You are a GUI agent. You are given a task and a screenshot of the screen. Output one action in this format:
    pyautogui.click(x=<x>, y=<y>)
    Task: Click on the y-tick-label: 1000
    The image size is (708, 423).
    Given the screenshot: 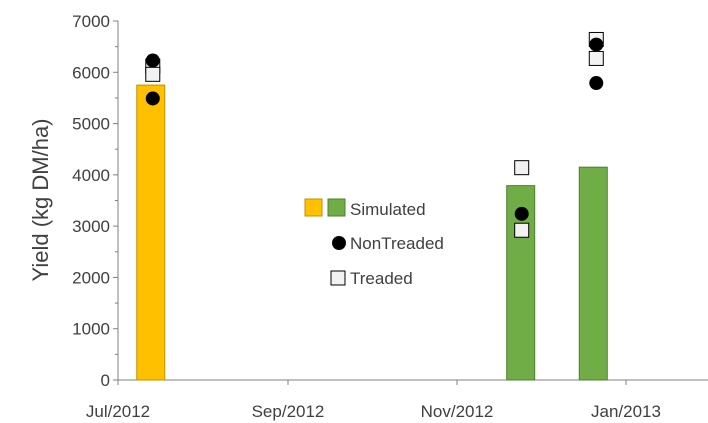 What is the action you would take?
    pyautogui.click(x=91, y=329)
    